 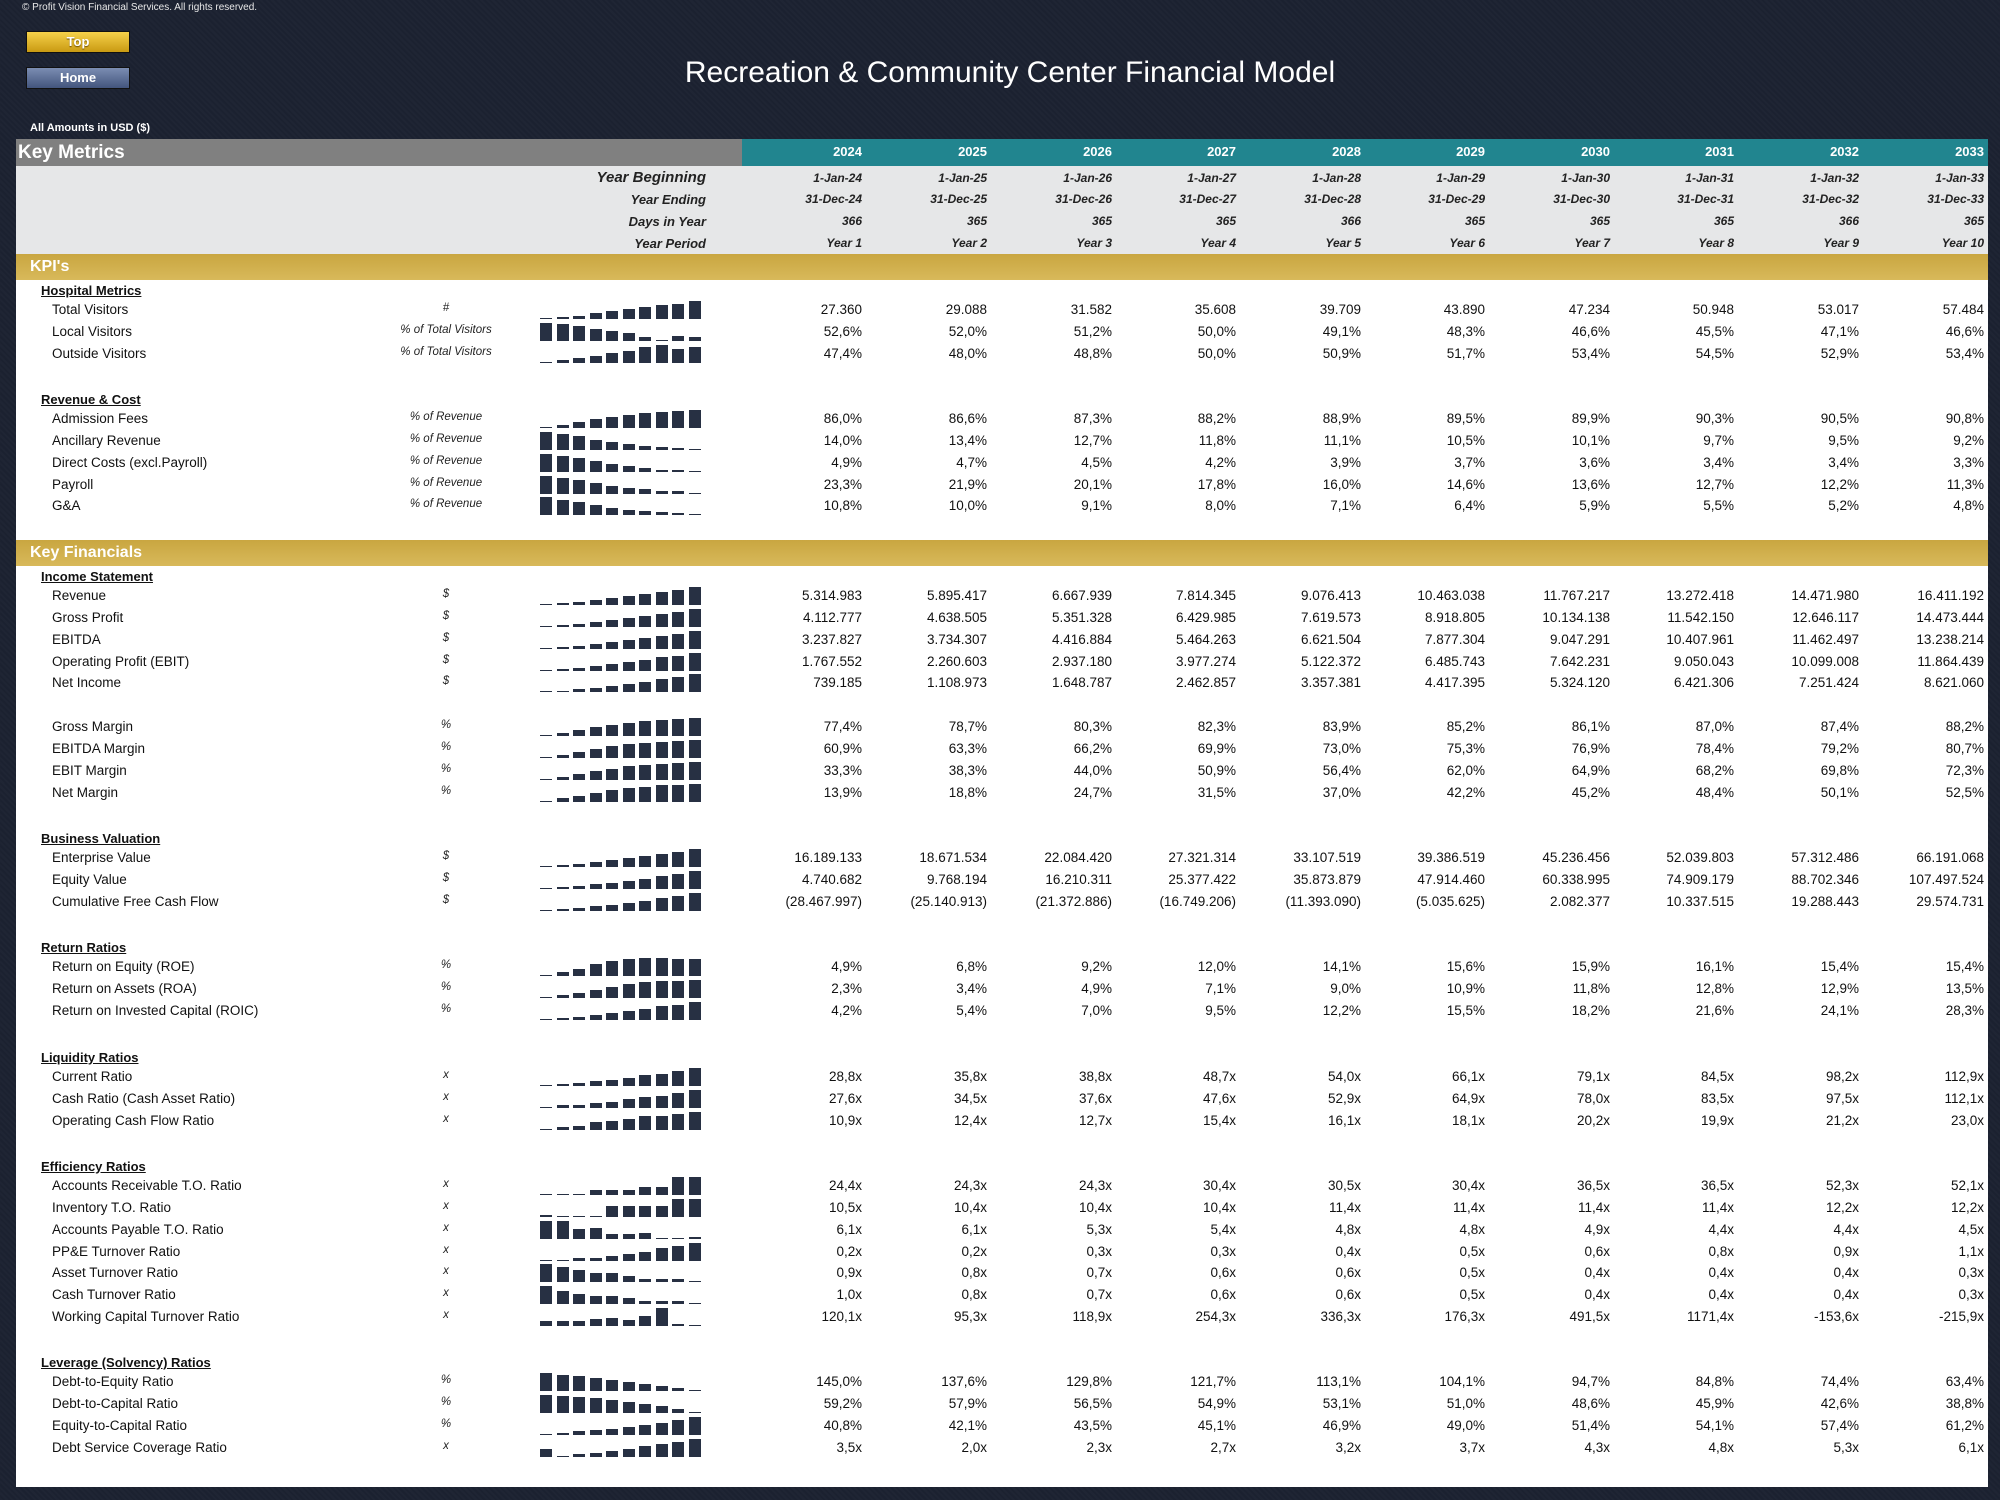 What do you see at coordinates (101, 838) in the screenshot?
I see `group-title: Business Valuation` at bounding box center [101, 838].